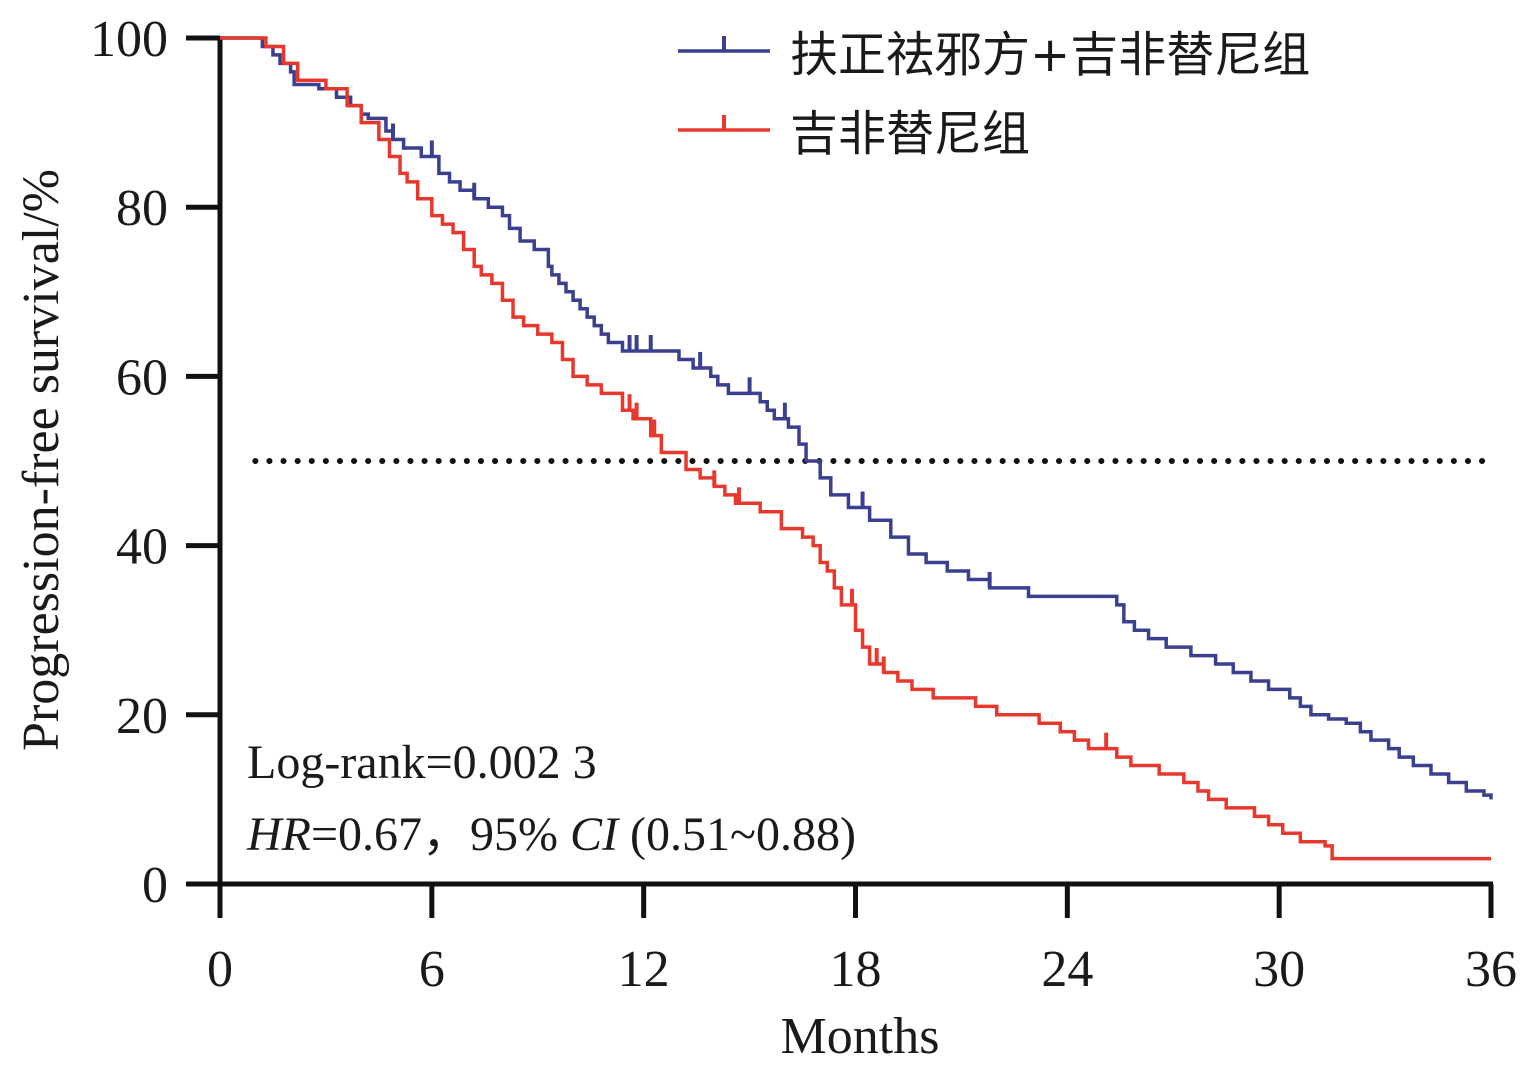  Describe the element at coordinates (644, 969) in the screenshot. I see `x-tick-label: 12` at that location.